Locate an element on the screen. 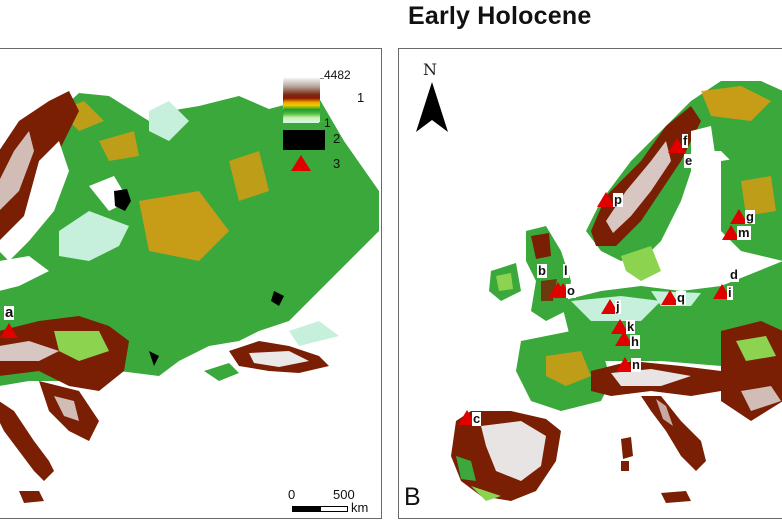 Image resolution: width=782 pixels, height=521 pixels. site-label-n: n is located at coordinates (636, 364).